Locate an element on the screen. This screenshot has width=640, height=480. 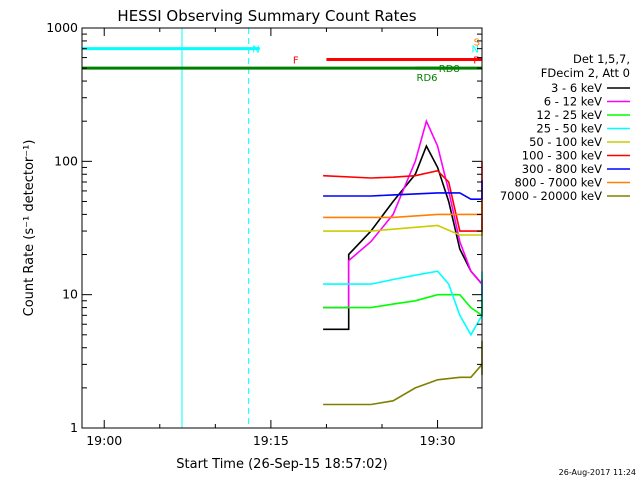
y-tick-label-2: 10 is located at coordinates (70, 294).